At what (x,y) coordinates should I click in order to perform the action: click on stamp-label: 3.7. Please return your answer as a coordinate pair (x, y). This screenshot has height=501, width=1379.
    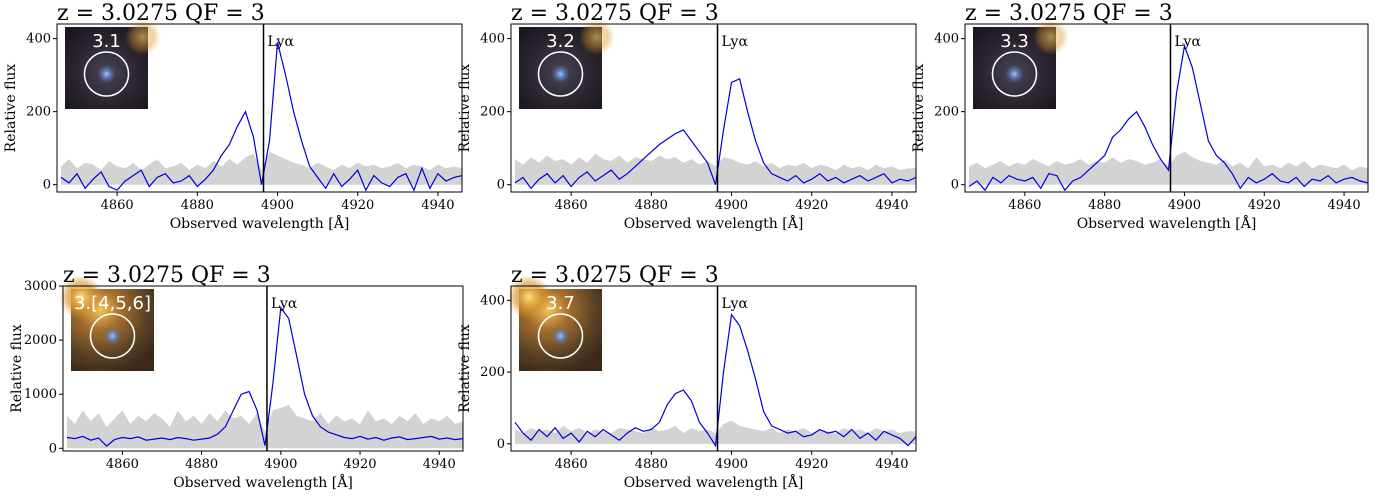
    Looking at the image, I should click on (560, 303).